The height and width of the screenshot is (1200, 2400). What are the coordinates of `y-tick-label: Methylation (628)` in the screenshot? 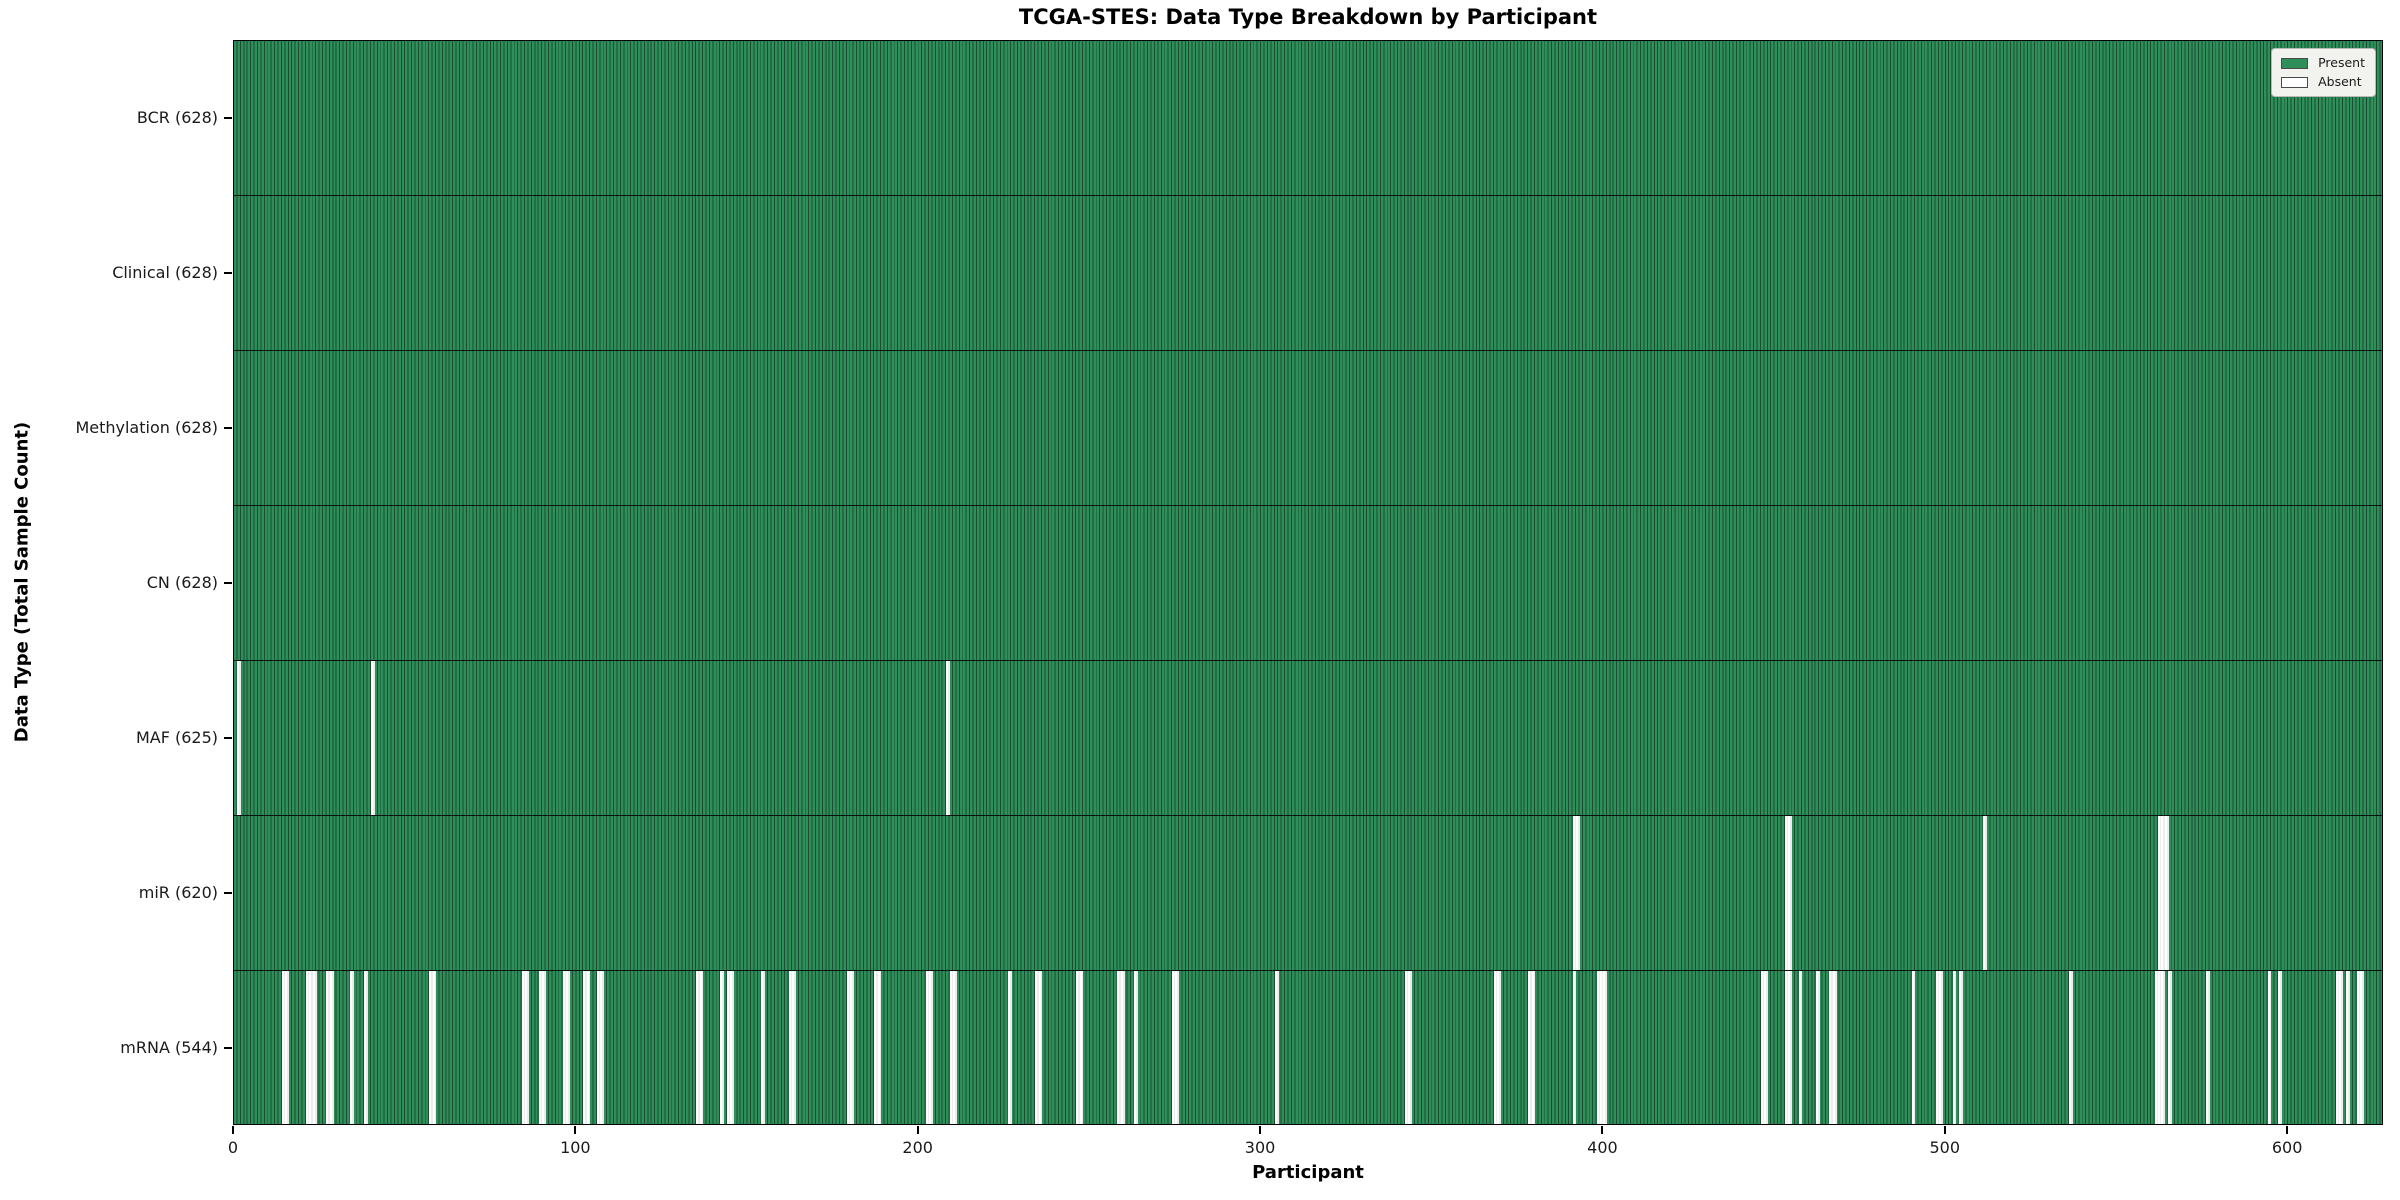 It's located at (146, 427).